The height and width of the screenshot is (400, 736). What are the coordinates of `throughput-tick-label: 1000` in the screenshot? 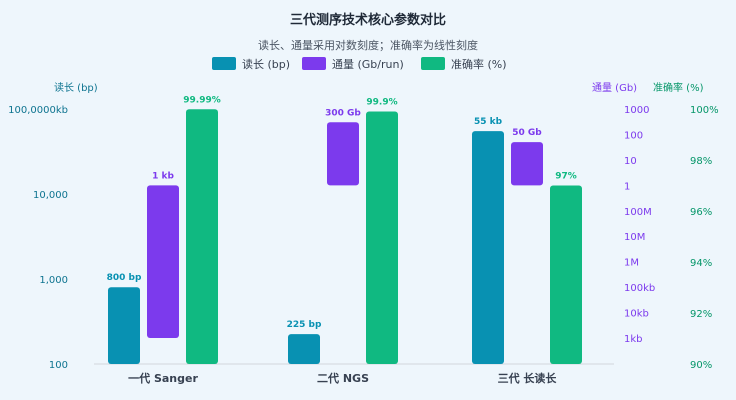 It's located at (636, 110).